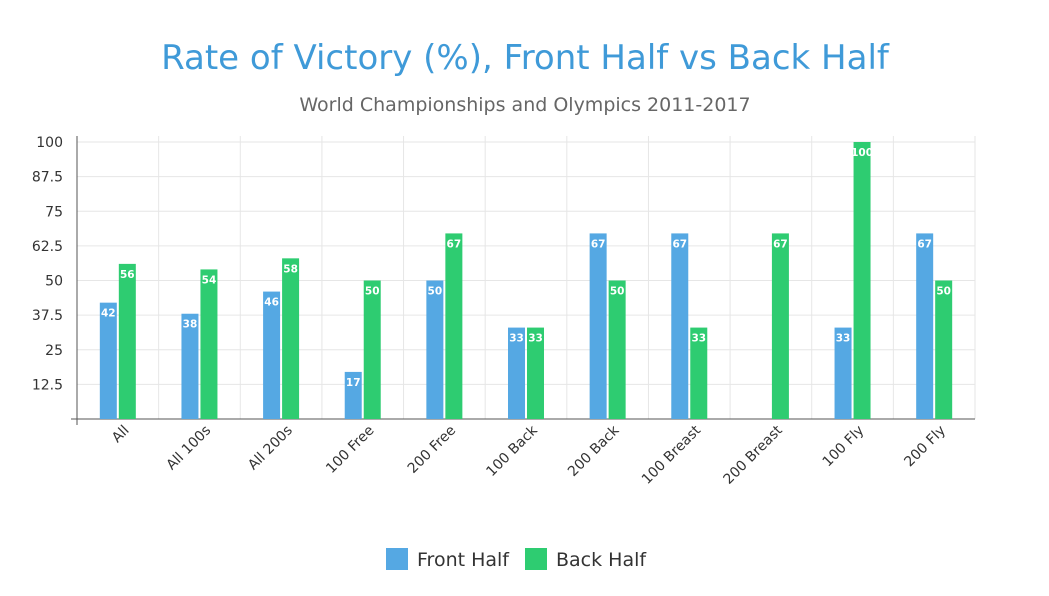 The image size is (1049, 596). Describe the element at coordinates (601, 560) in the screenshot. I see `legend-label: Back Half` at that location.